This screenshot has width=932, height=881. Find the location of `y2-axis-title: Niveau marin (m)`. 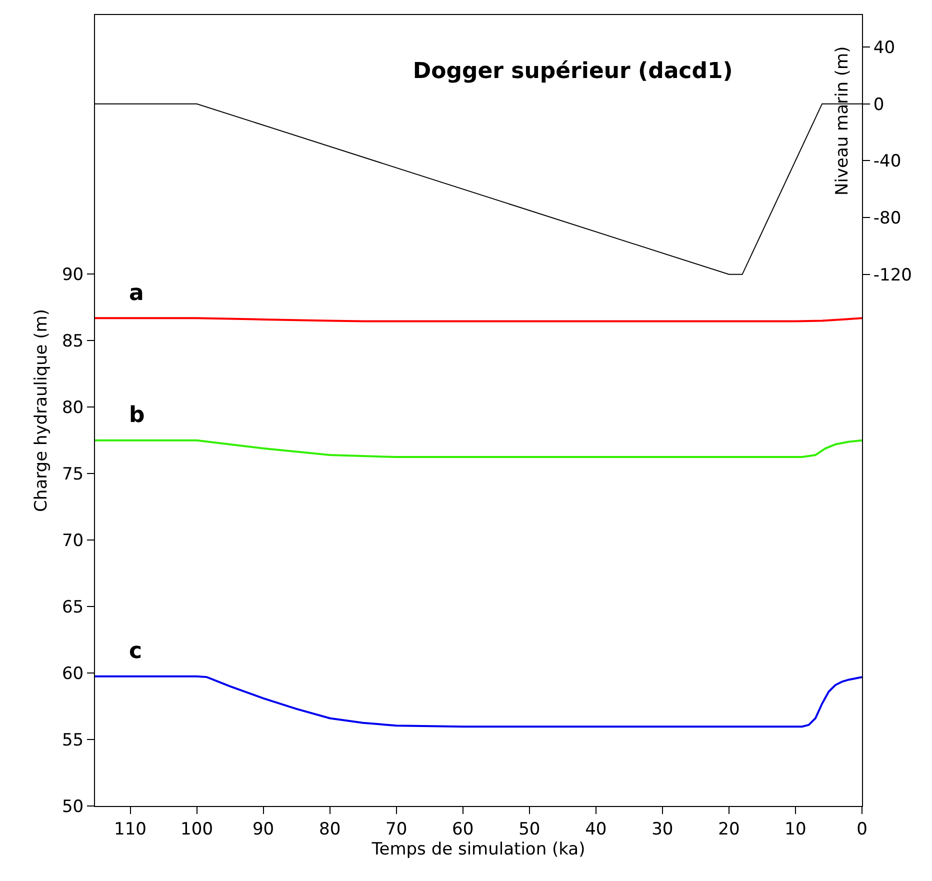

y2-axis-title: Niveau marin (m) is located at coordinates (842, 121).